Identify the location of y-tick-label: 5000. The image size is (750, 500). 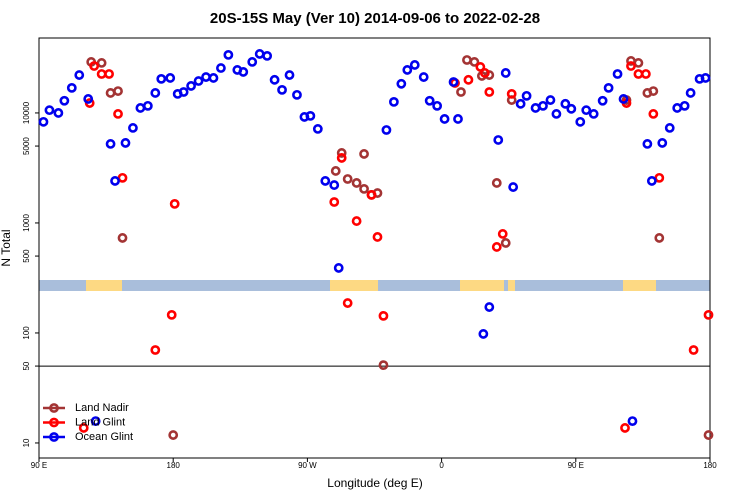
(26, 146).